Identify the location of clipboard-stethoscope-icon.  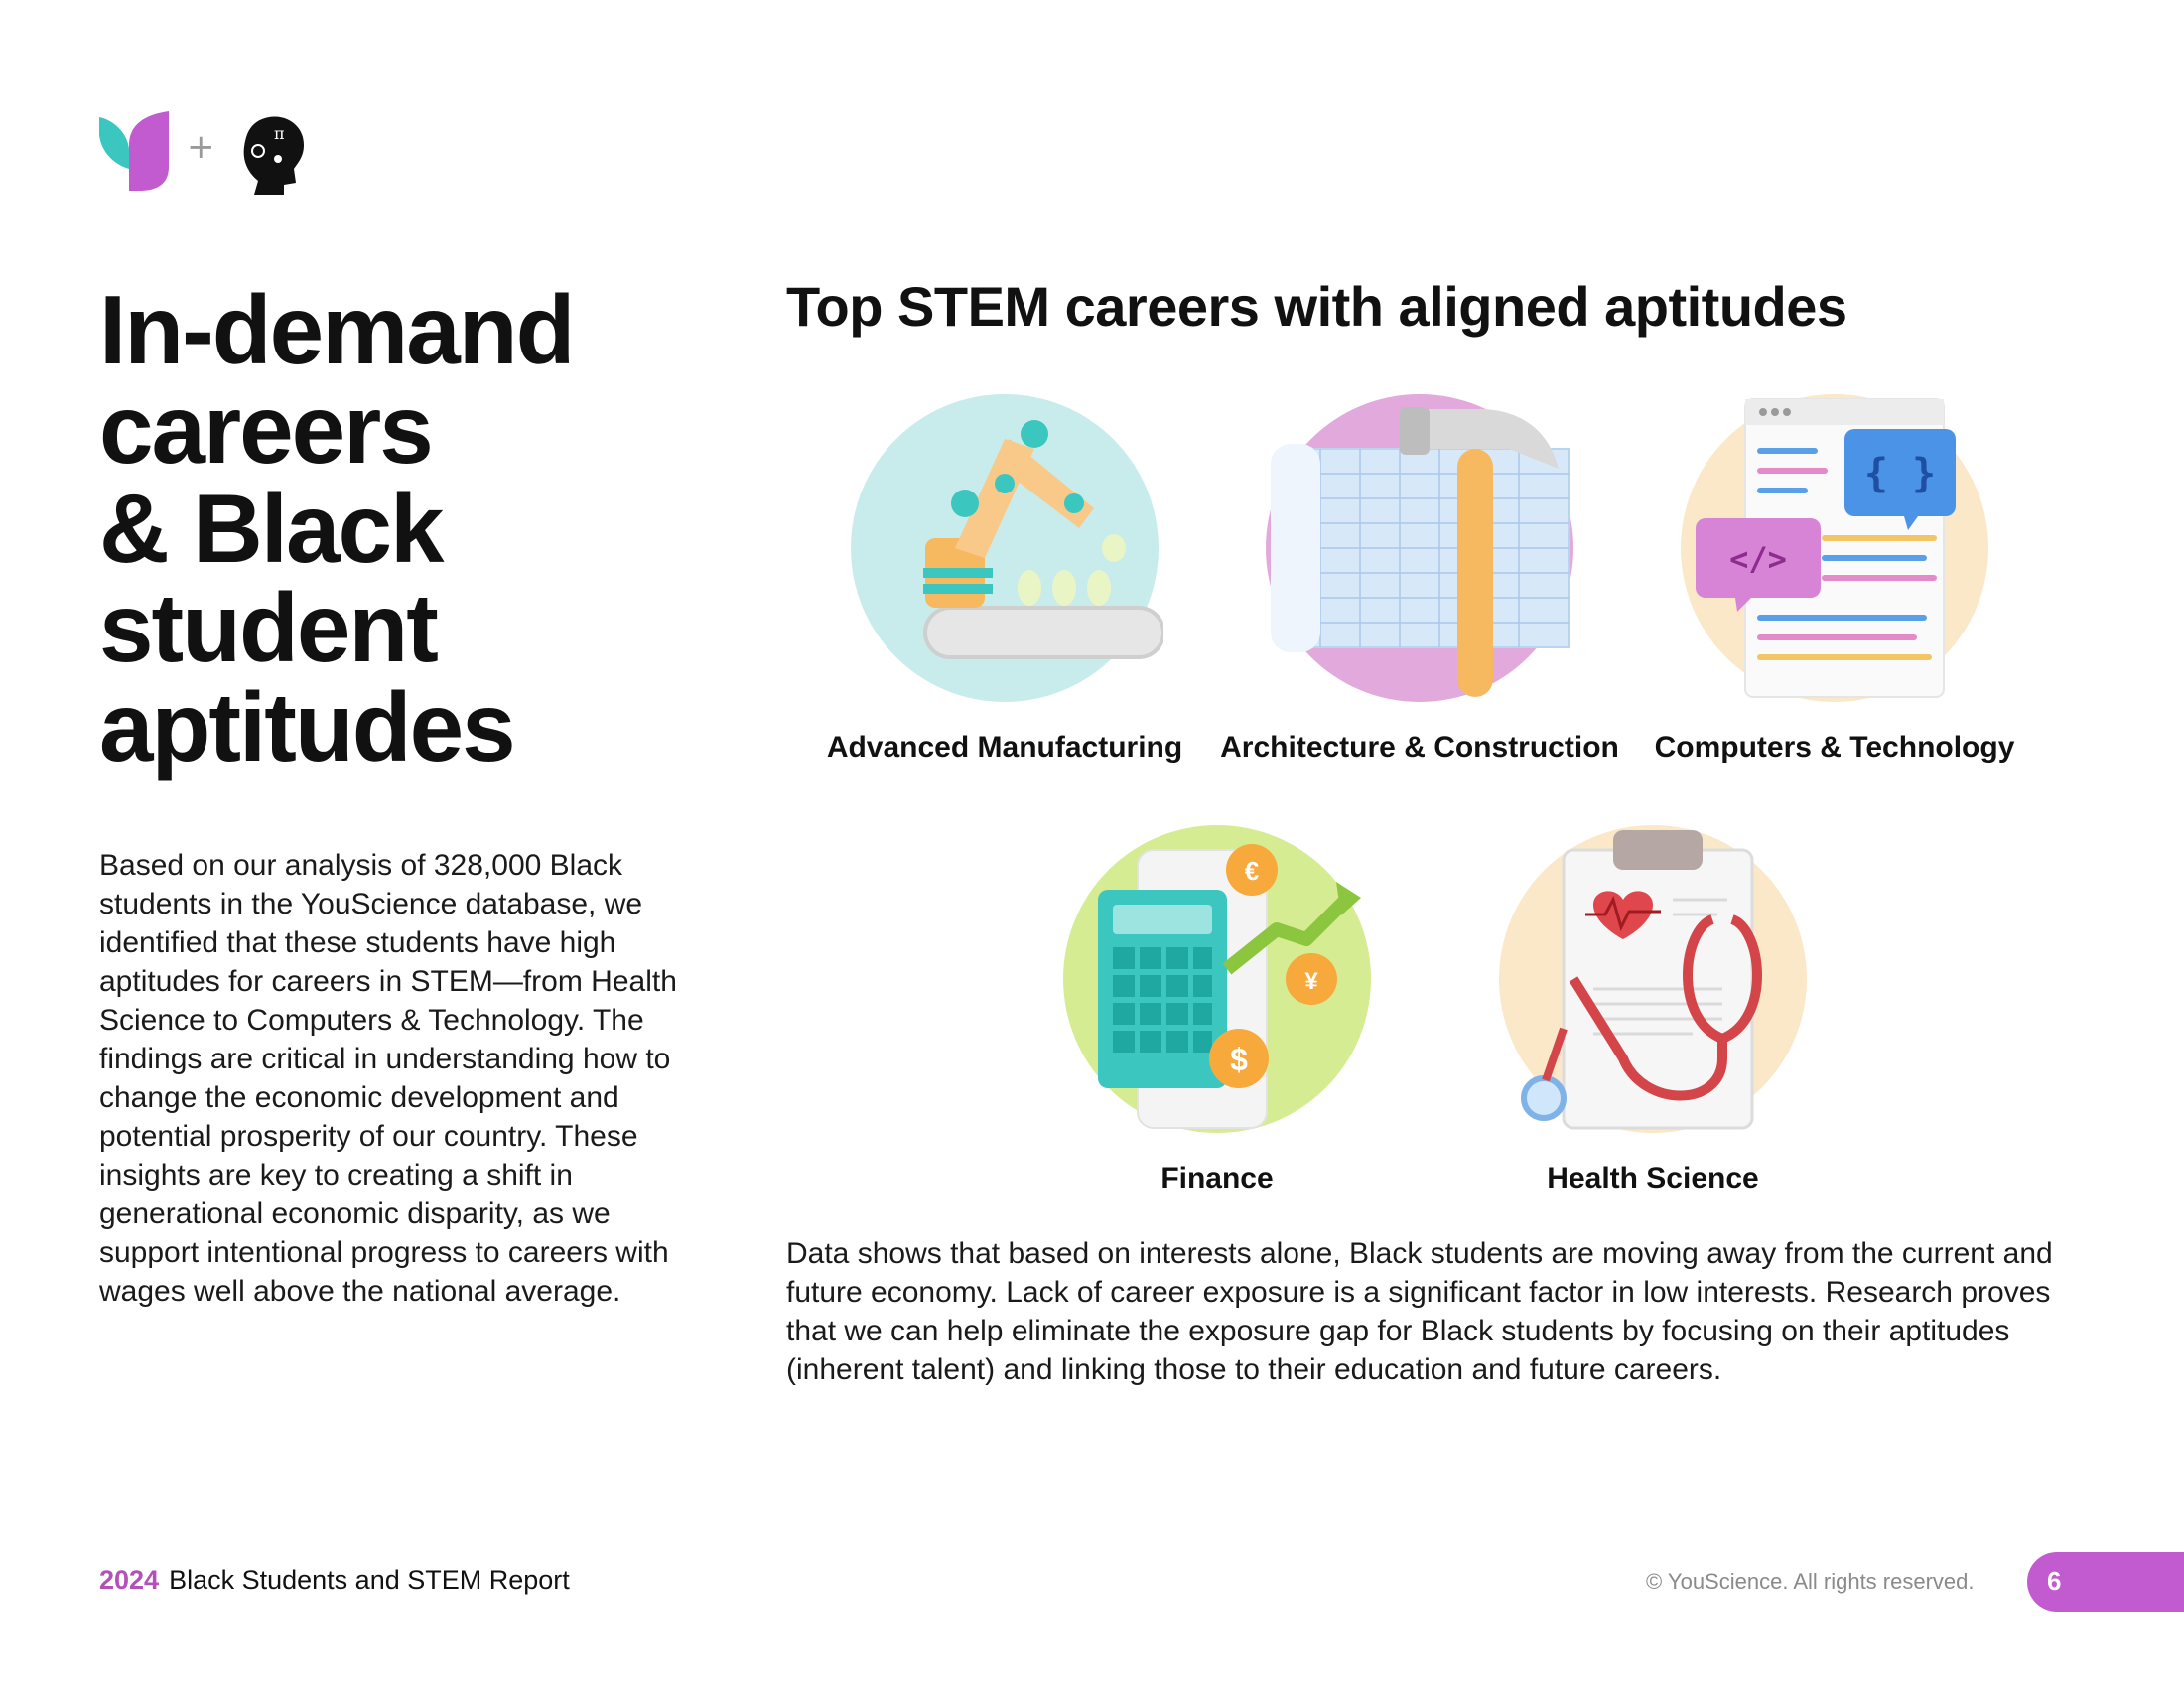
(1653, 979).